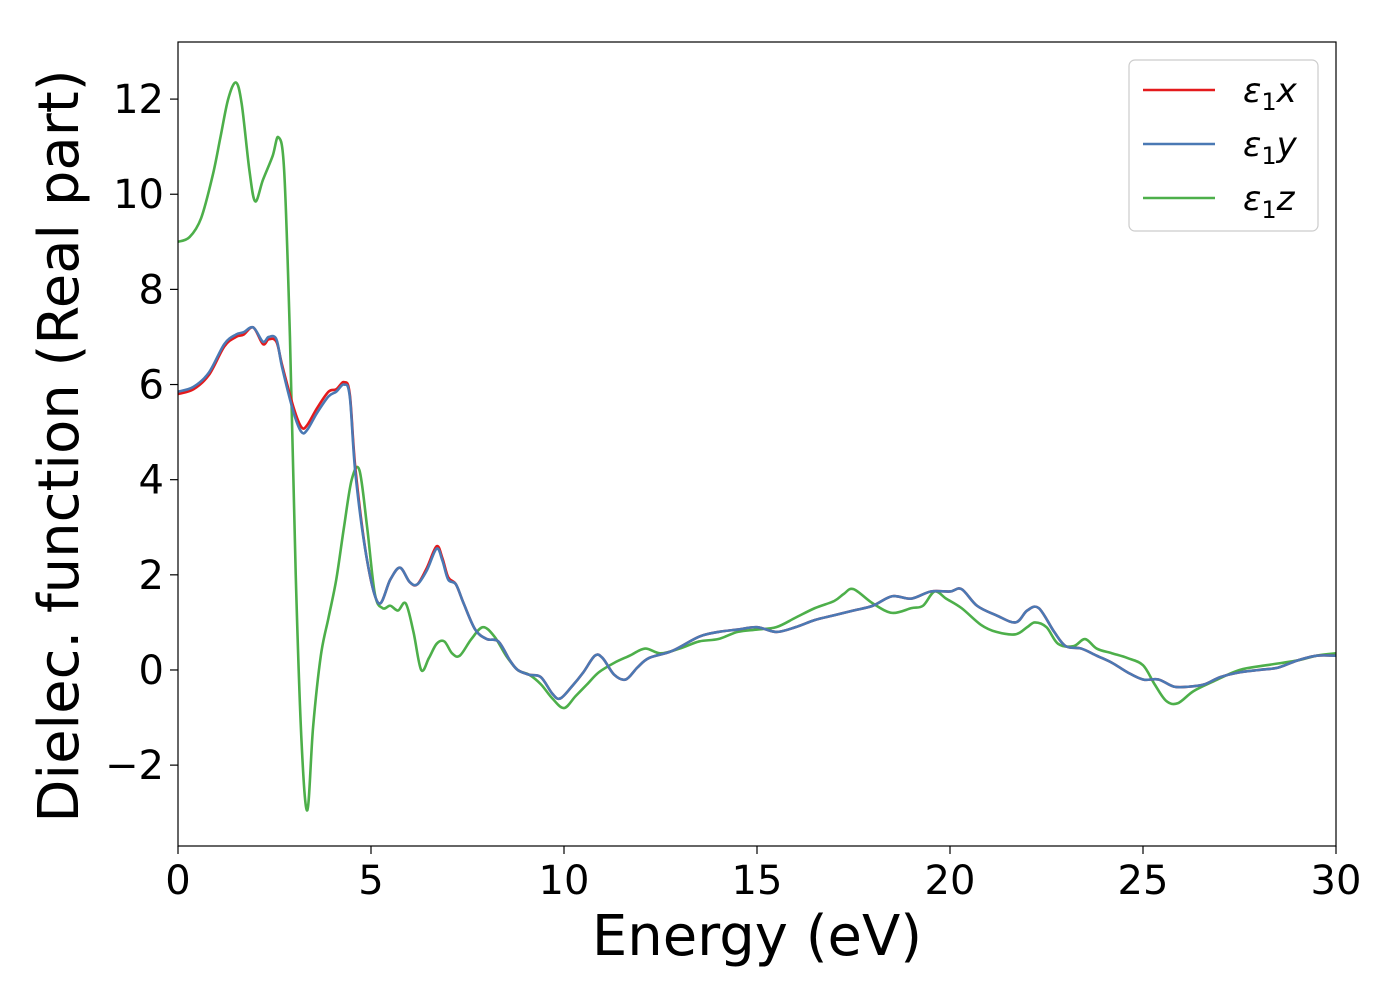  Describe the element at coordinates (1336, 881) in the screenshot. I see `x-tick-label: 30` at that location.